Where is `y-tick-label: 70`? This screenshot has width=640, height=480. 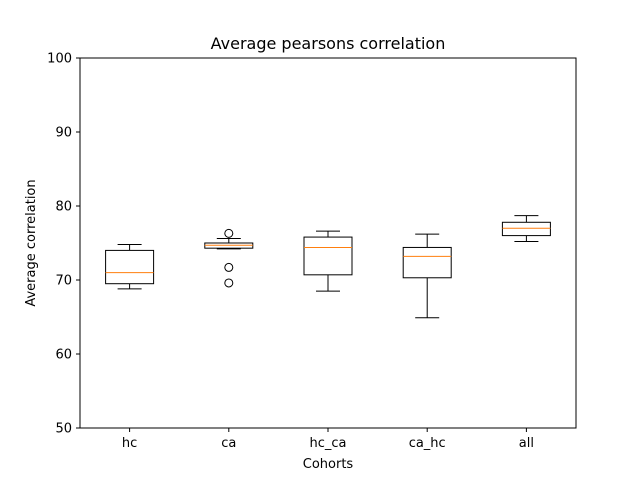
y-tick-label: 70 is located at coordinates (63, 281).